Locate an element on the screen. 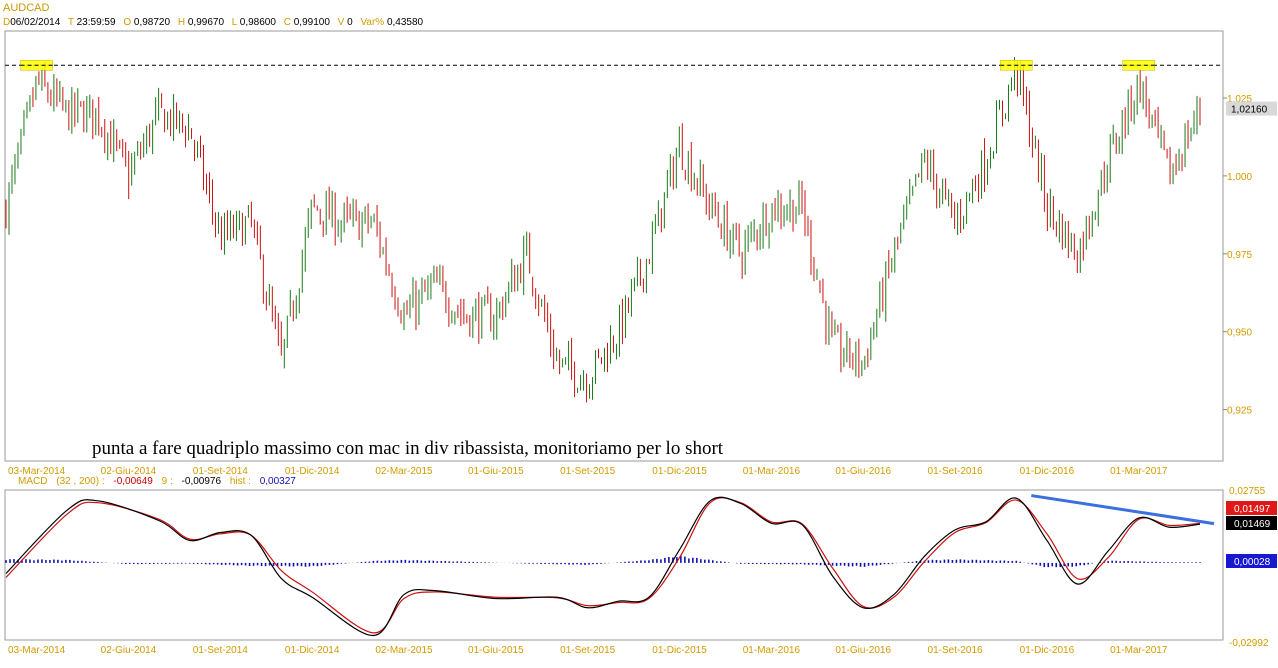 The width and height of the screenshot is (1278, 668). macd-x-tick-label: 01-Giu-2015 is located at coordinates (496, 650).